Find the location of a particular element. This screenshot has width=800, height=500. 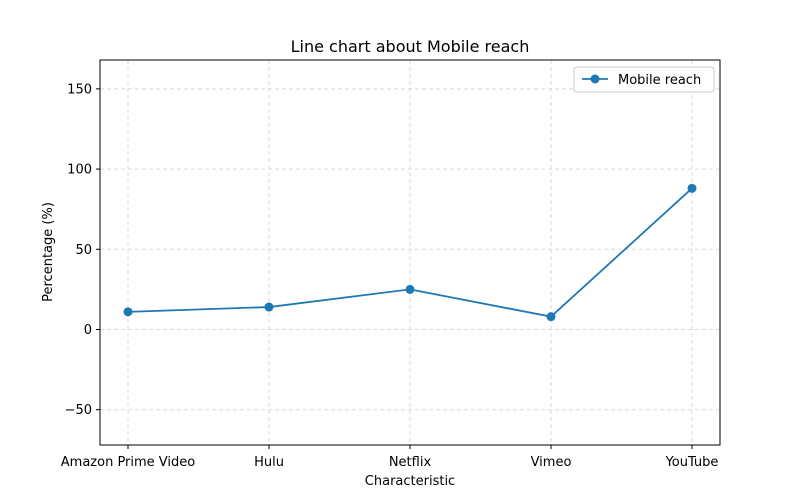

y-tick-label: −50 is located at coordinates (78, 410).